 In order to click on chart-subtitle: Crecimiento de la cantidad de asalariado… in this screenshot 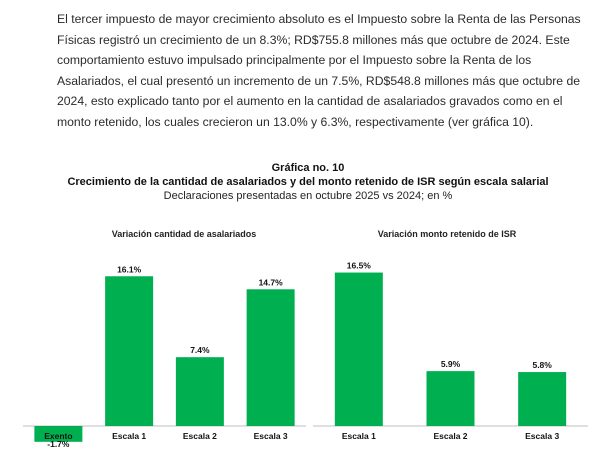, I will do `click(308, 182)`.